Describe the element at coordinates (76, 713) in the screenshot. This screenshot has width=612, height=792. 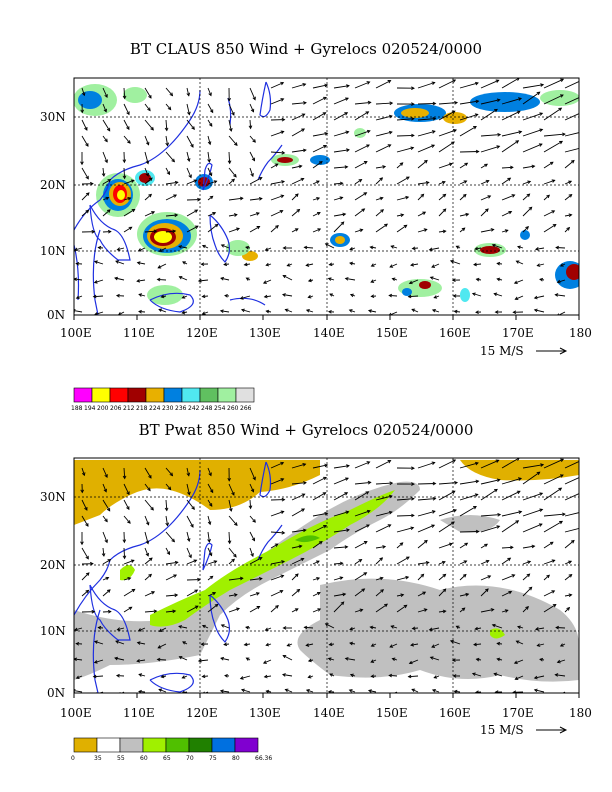
I see `lon-label: 100E` at that location.